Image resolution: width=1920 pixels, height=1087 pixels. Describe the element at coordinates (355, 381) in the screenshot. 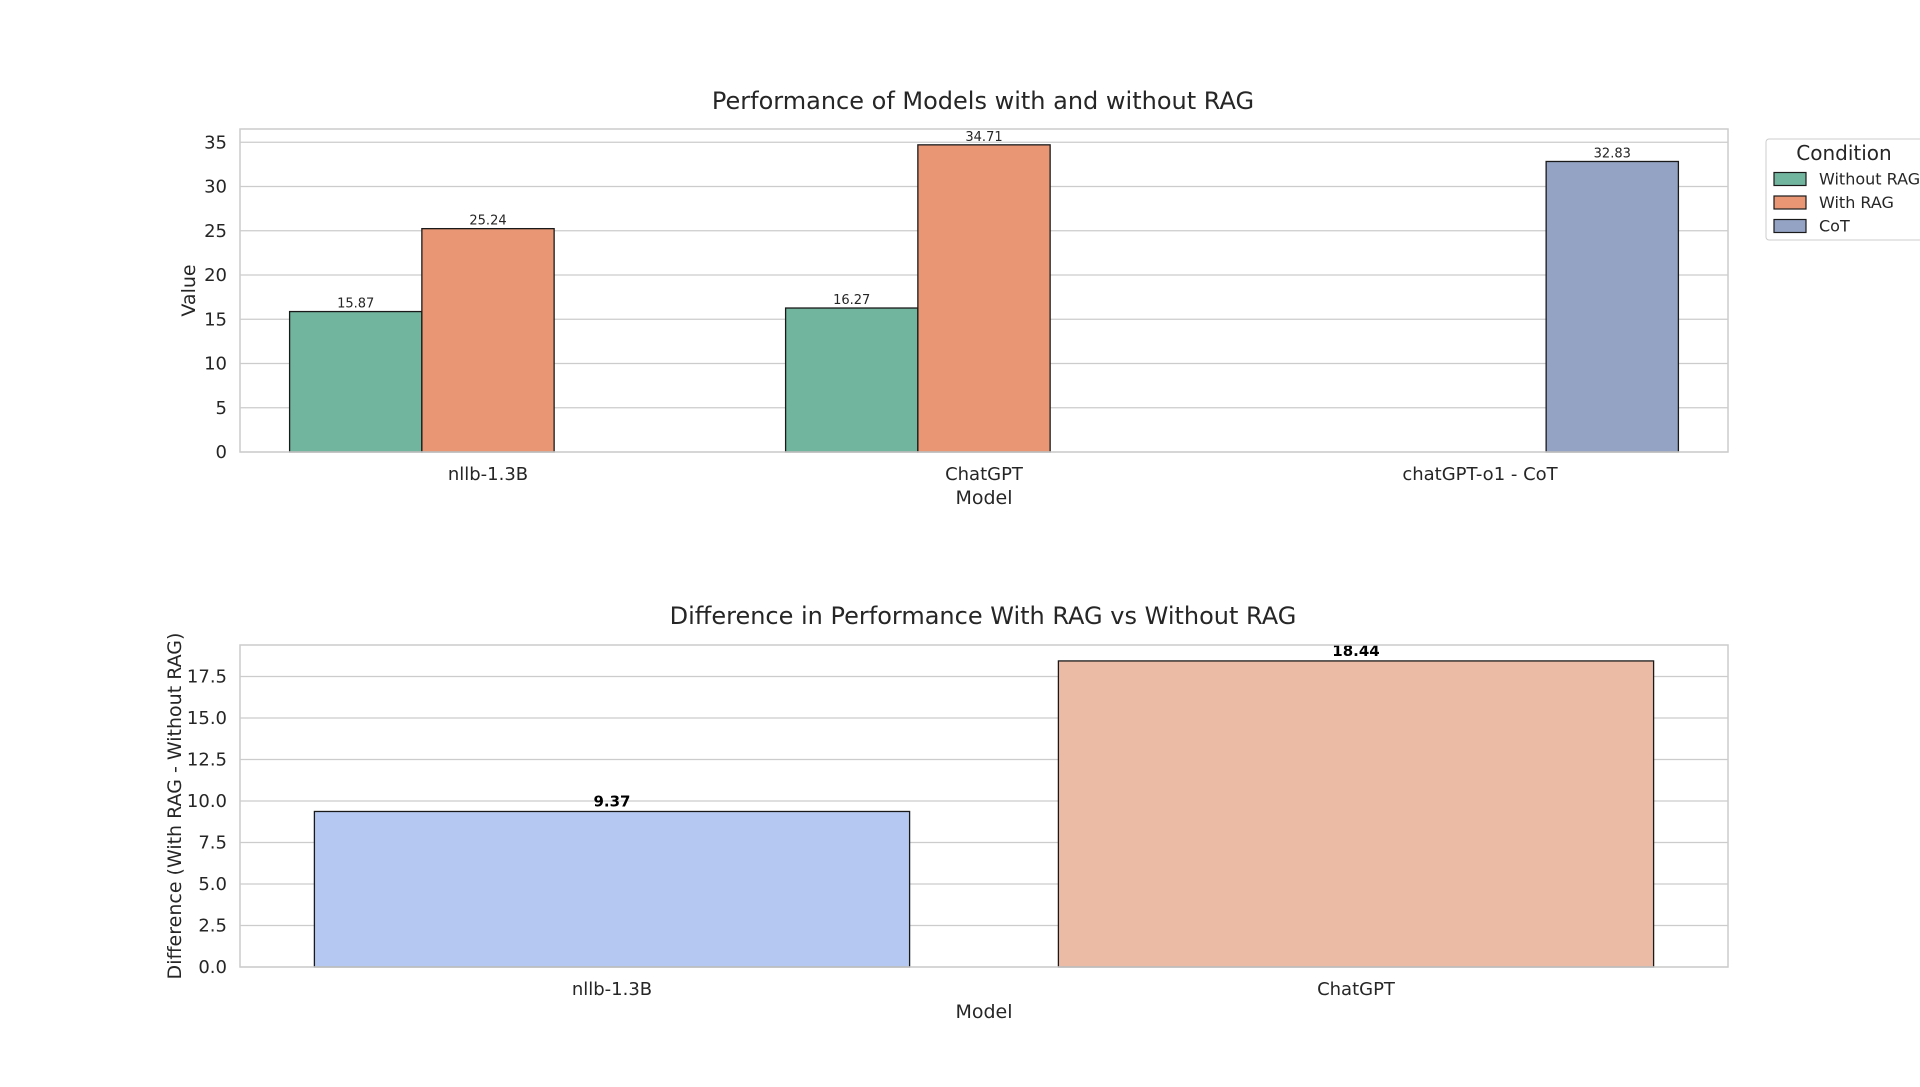

I see `bar-without-rag-nllb-1-3b` at that location.